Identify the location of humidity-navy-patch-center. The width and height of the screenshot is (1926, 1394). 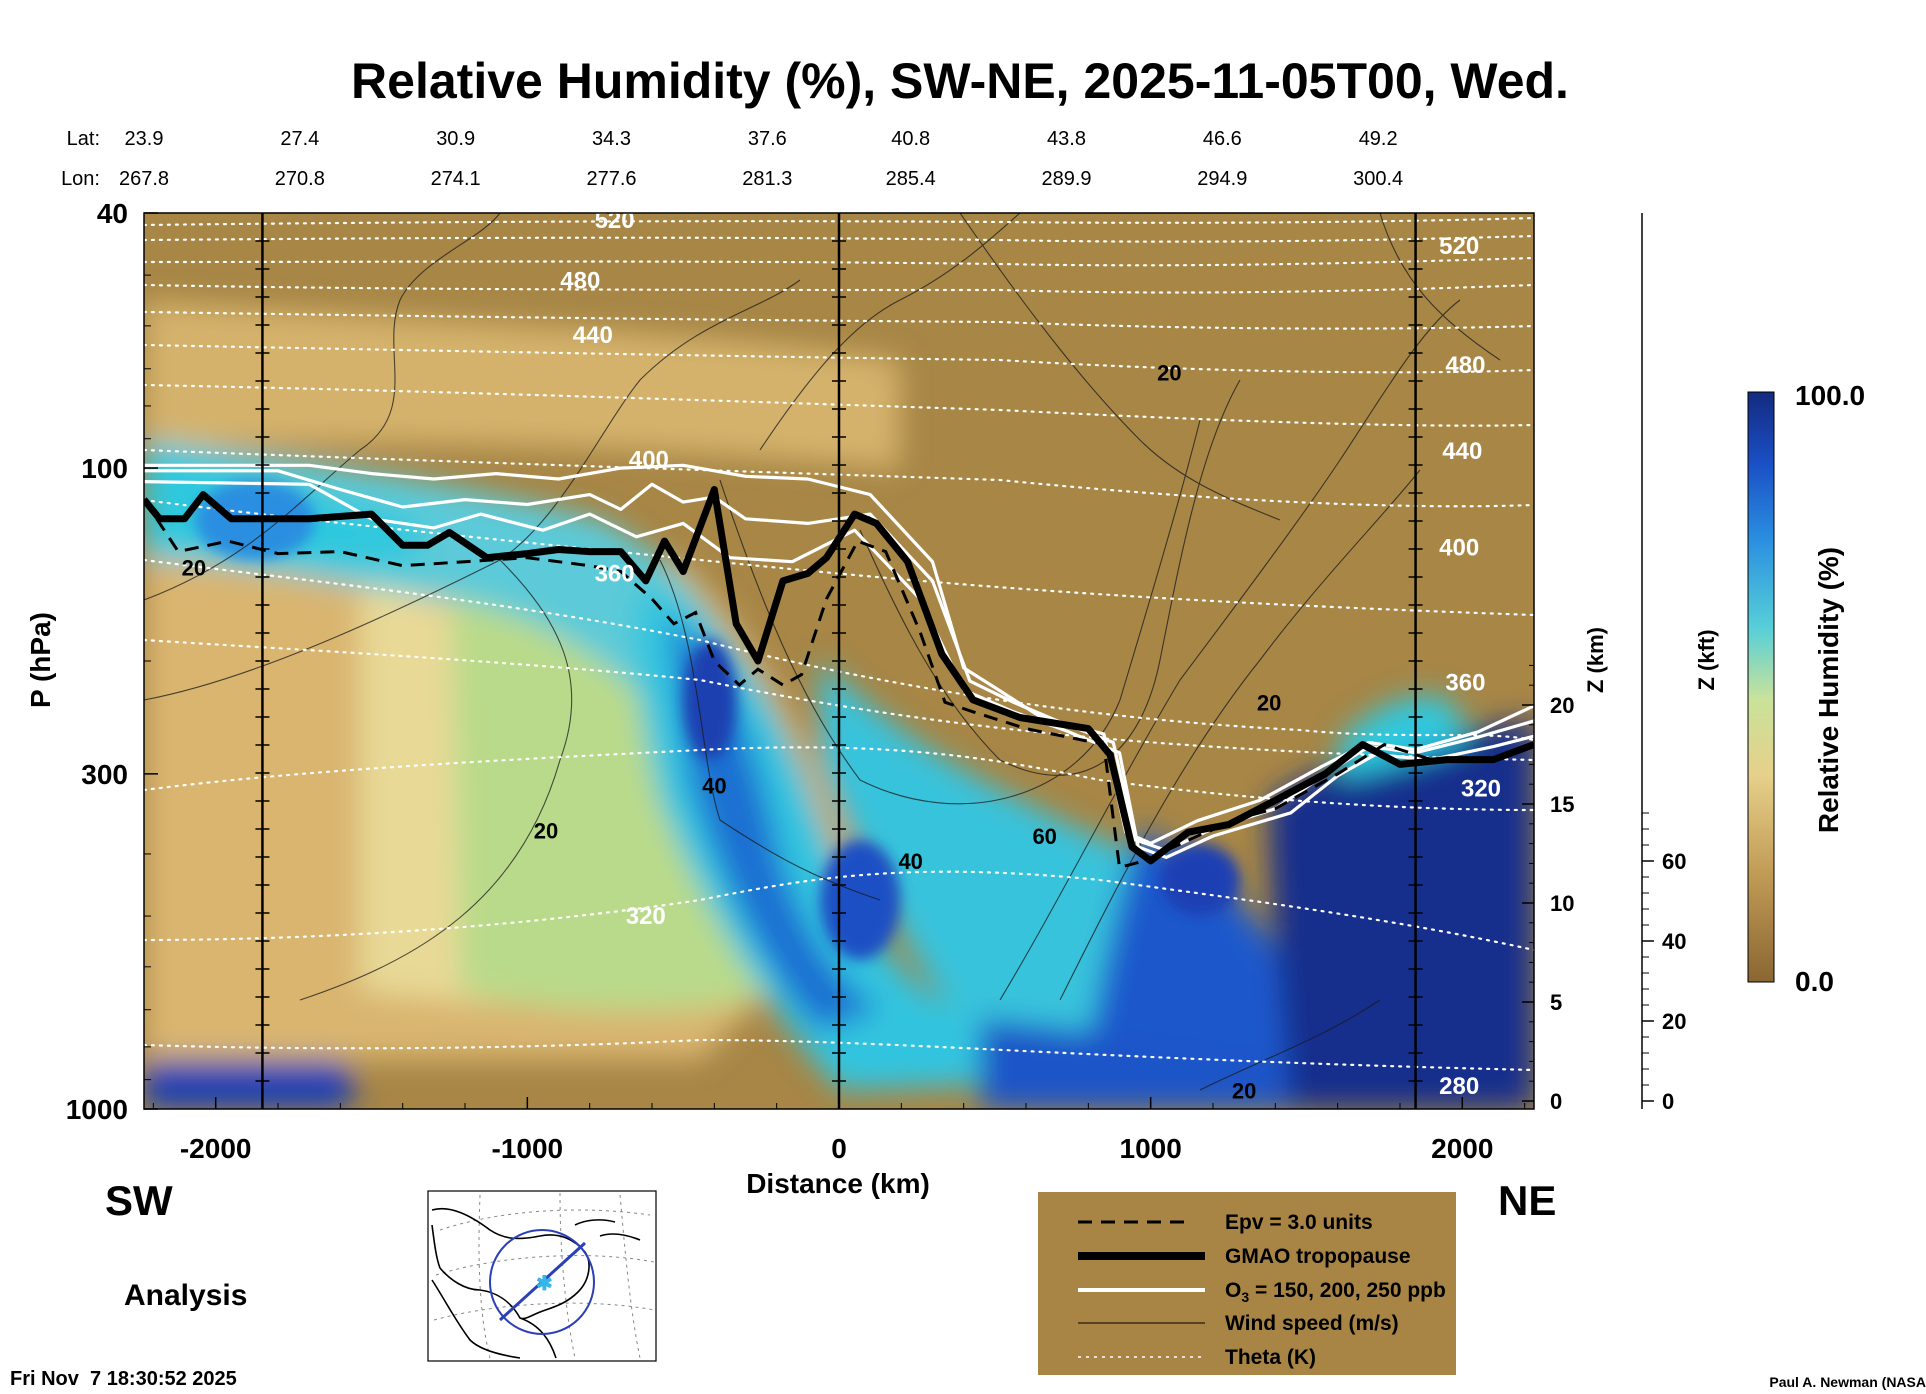
(710, 700).